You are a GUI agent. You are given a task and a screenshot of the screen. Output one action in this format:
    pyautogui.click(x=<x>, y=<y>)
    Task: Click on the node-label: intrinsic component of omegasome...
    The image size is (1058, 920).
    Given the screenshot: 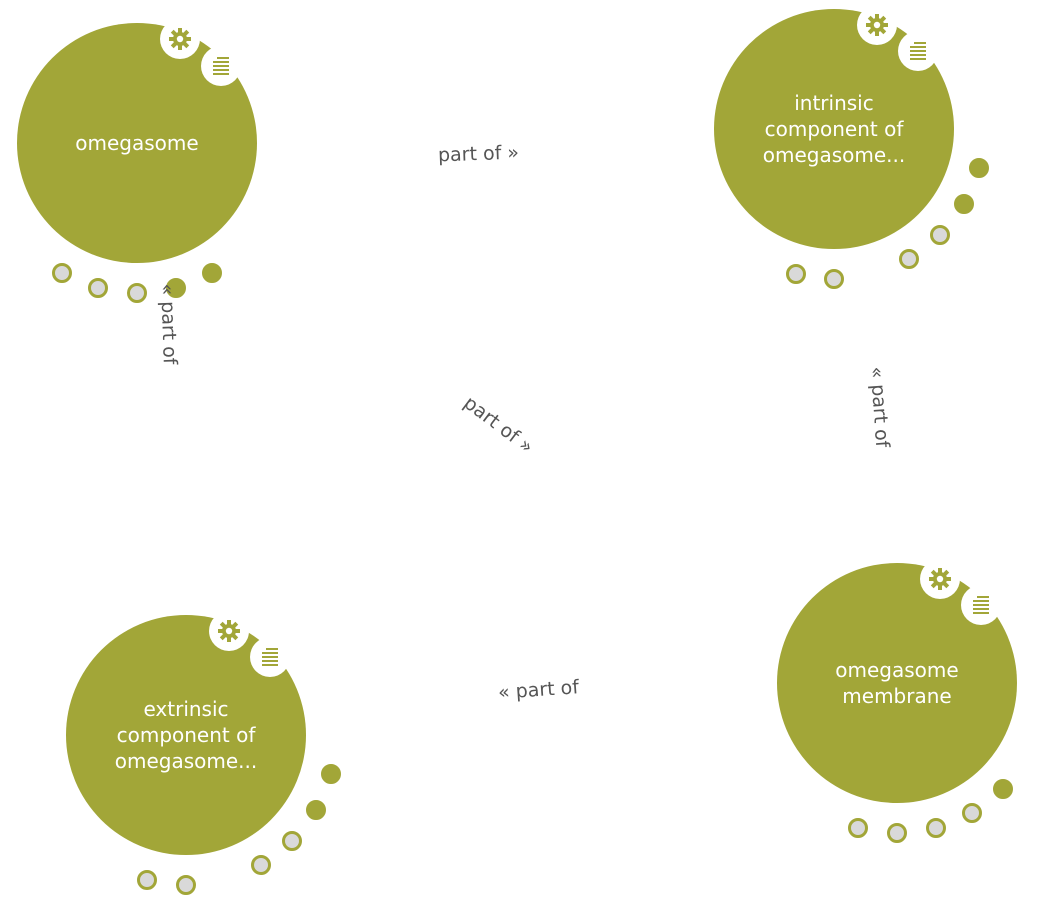 What is the action you would take?
    pyautogui.click(x=834, y=129)
    